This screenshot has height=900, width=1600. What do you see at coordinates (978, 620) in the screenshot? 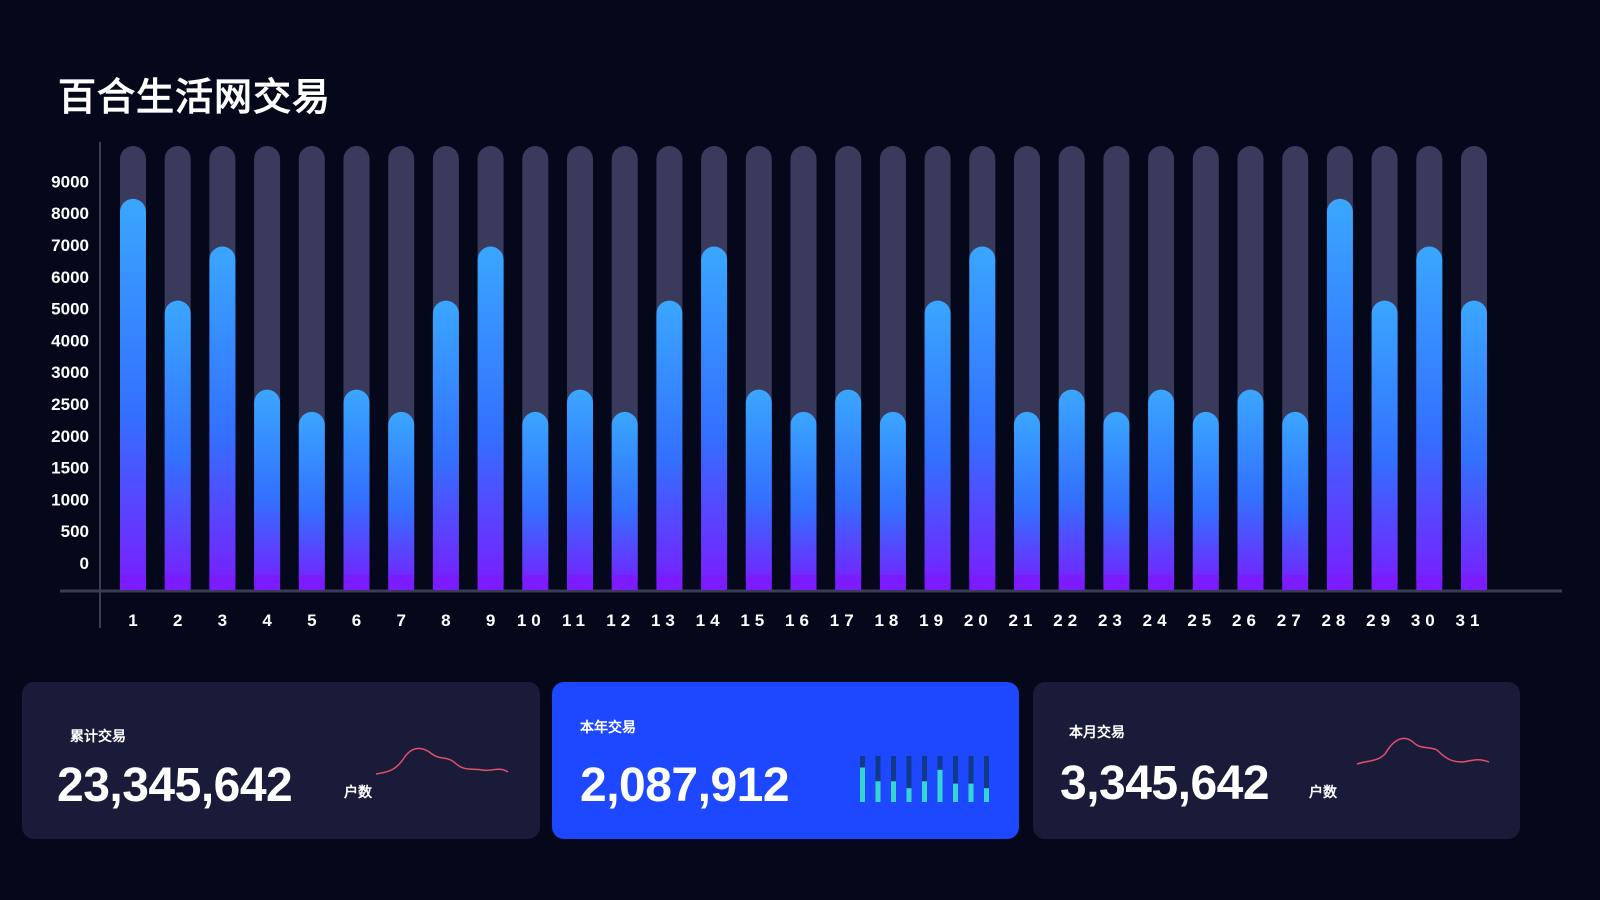
I see `x-tick-label: 20` at bounding box center [978, 620].